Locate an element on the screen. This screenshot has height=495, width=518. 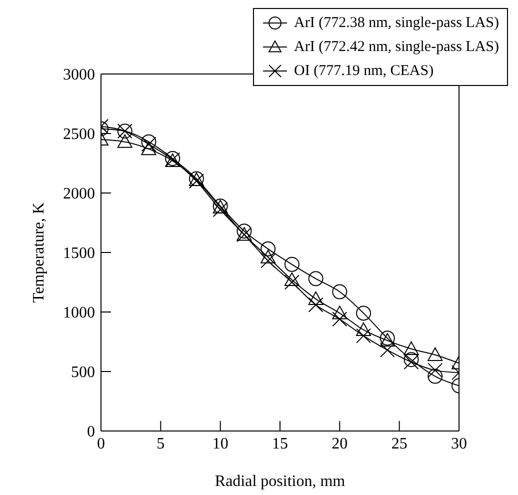
legend-label: ArI (772.38 nm, single-pass LAS) is located at coordinates (396, 23).